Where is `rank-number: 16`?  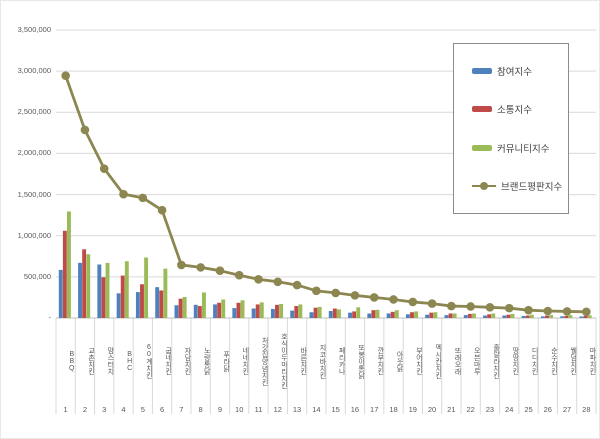 rank-number: 16 is located at coordinates (355, 409).